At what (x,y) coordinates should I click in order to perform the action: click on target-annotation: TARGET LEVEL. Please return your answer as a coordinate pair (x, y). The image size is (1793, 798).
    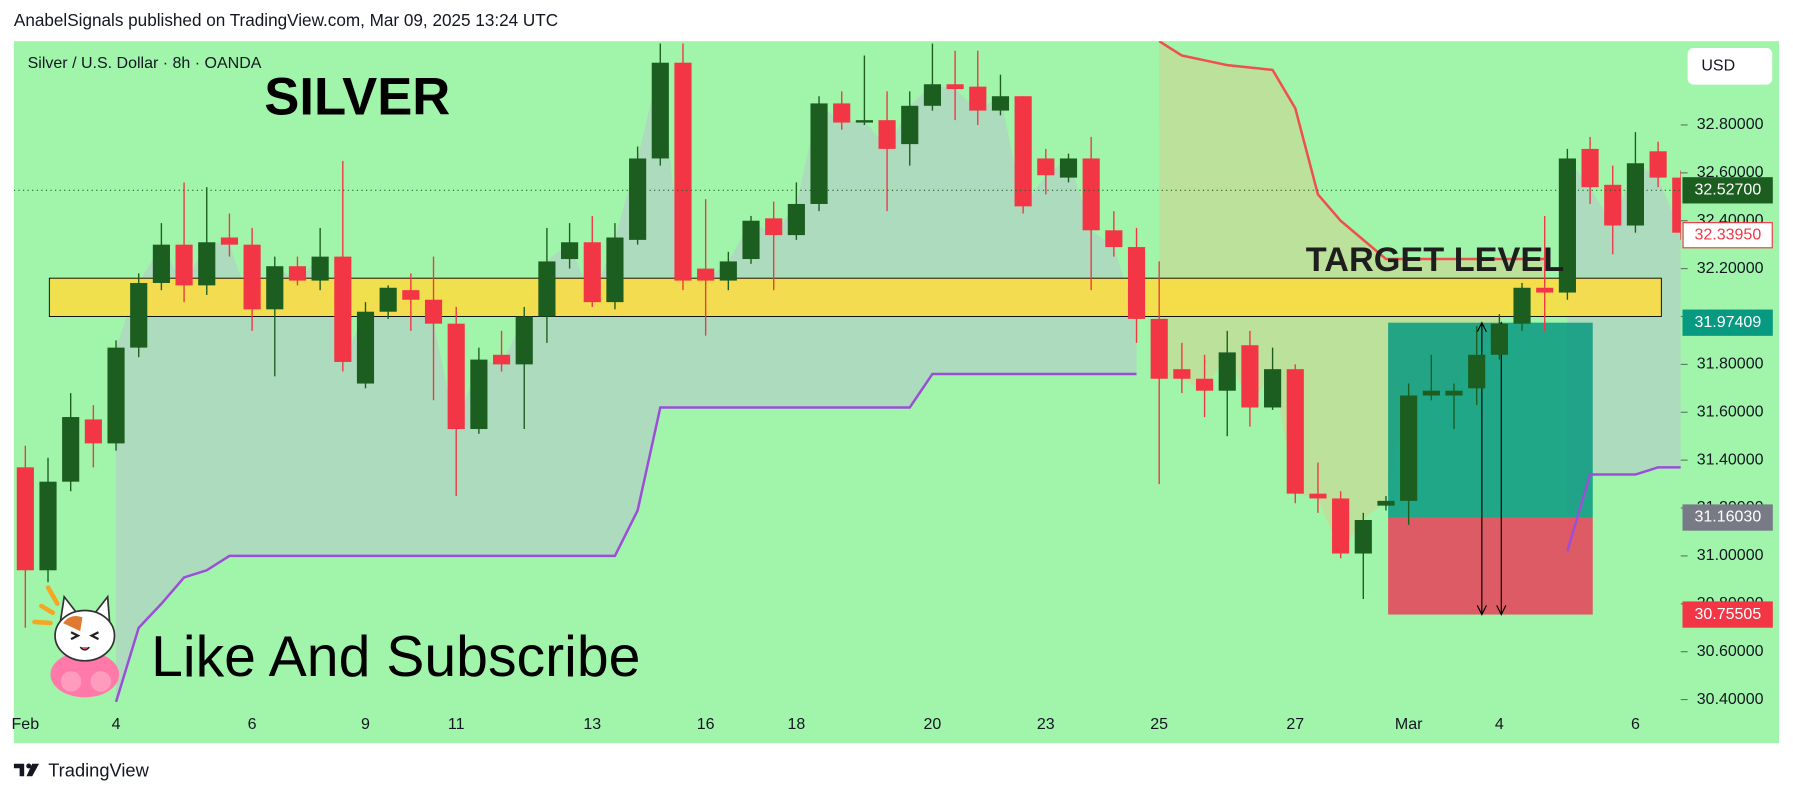
    Looking at the image, I should click on (1435, 260).